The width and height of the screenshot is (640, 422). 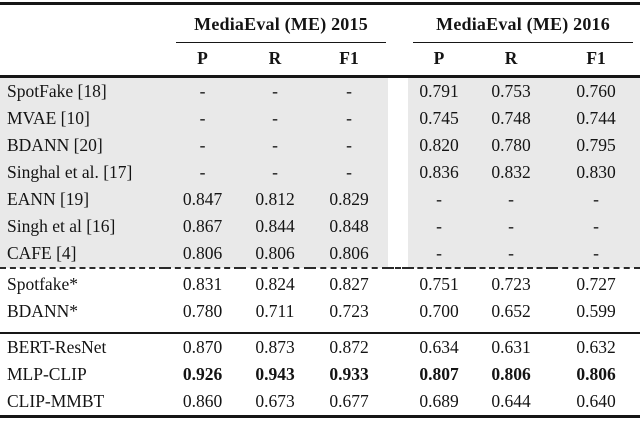 I want to click on metric-value-cell: 0.700, so click(x=439, y=311).